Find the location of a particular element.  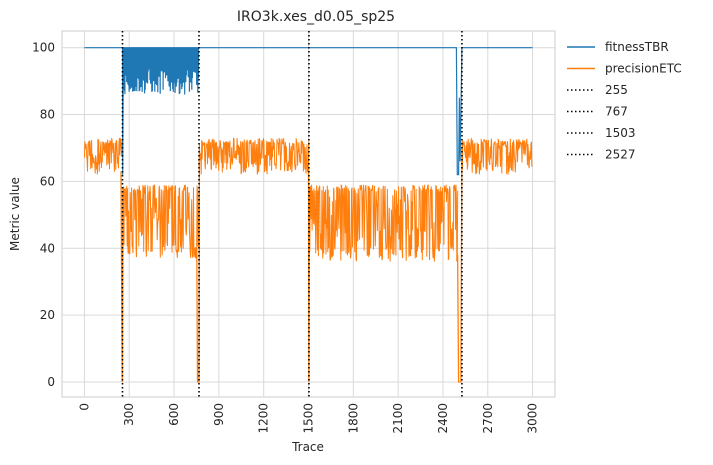

legend: fitnessTBR precisionETC 255 767 1503 2527 is located at coordinates (624, 101).